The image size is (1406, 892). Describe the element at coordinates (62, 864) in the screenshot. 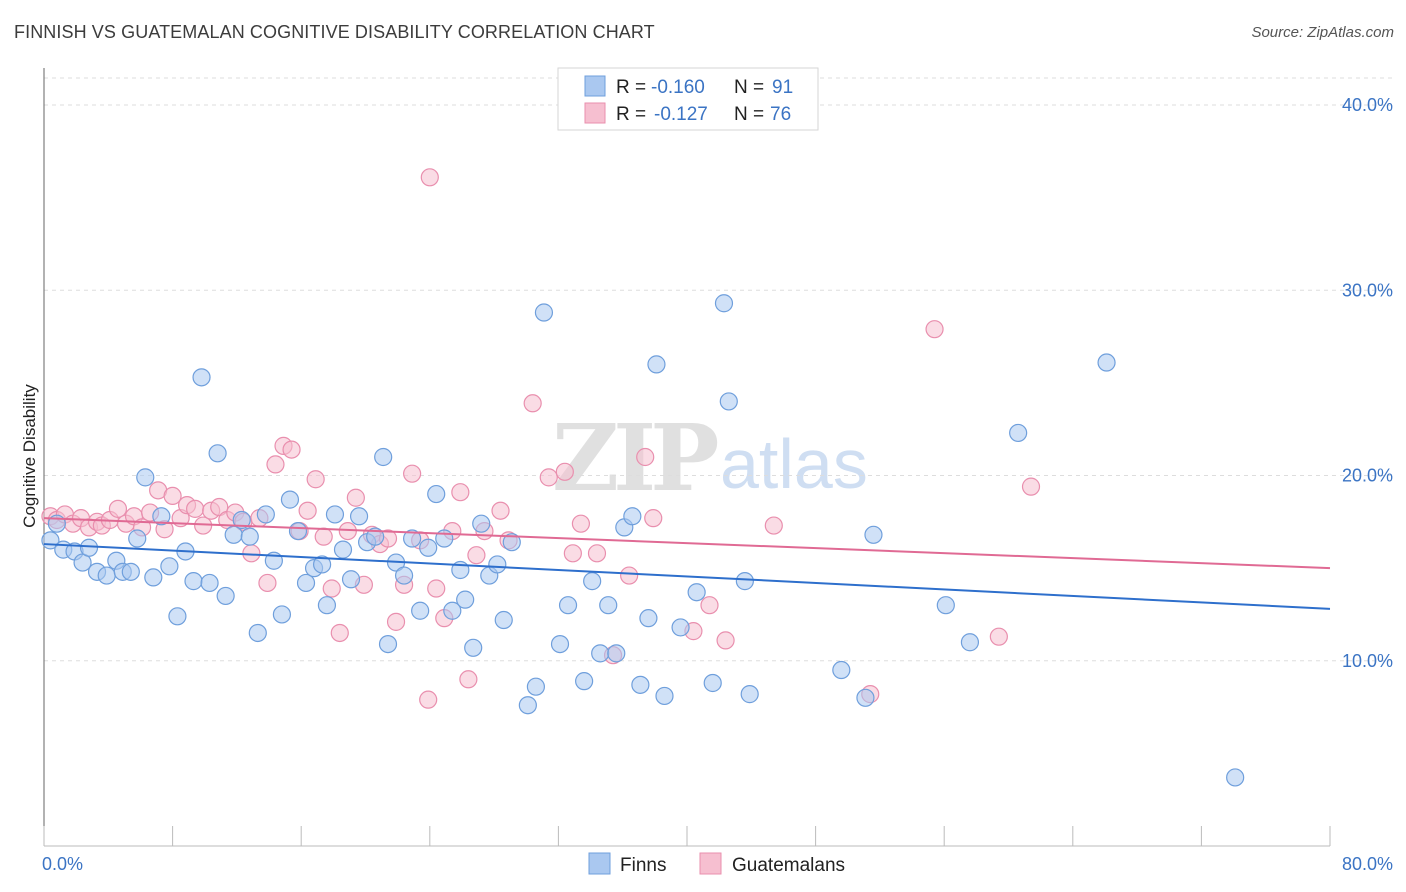

I see `x-tick-label-min: 0.0%` at that location.